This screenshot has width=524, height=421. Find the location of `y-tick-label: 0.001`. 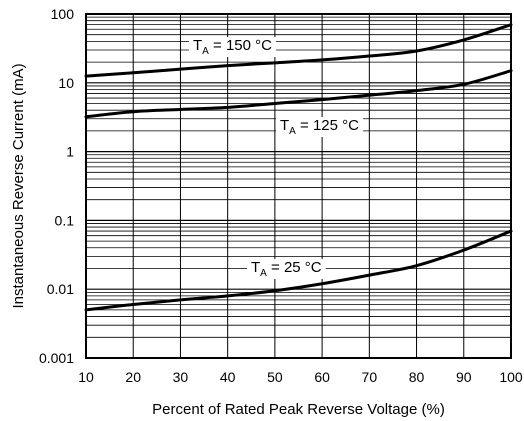

y-tick-label: 0.001 is located at coordinates (56, 358).